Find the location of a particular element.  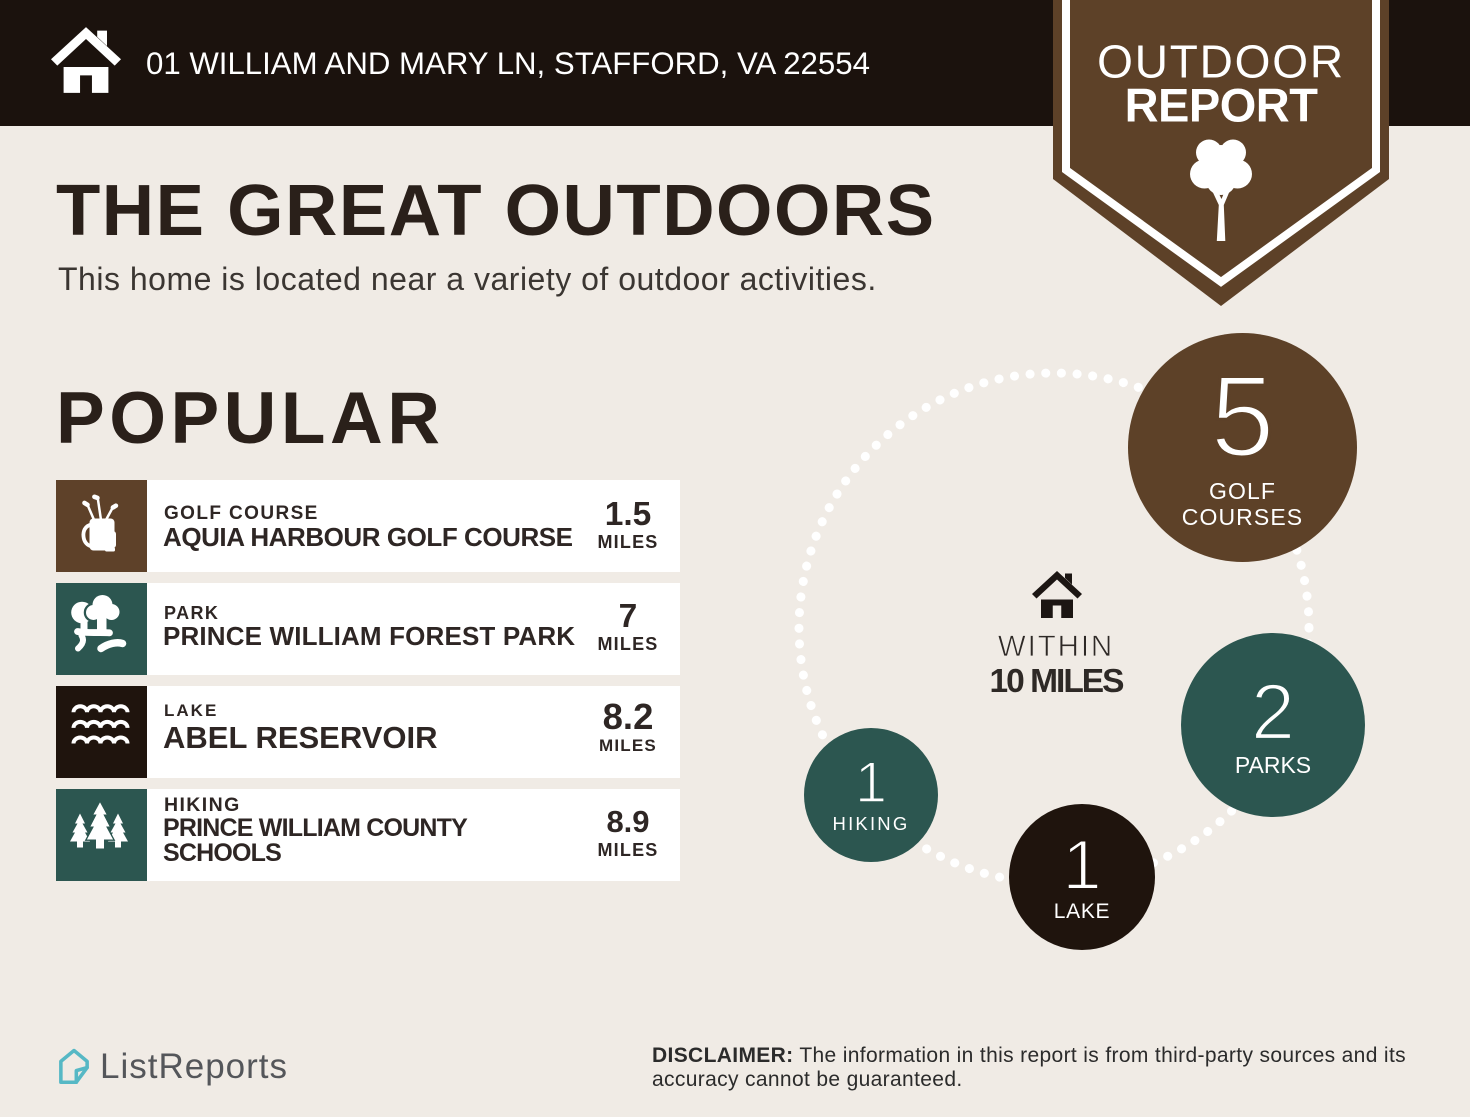

svg-text: OUTDOOR is located at coordinates (1221, 62).